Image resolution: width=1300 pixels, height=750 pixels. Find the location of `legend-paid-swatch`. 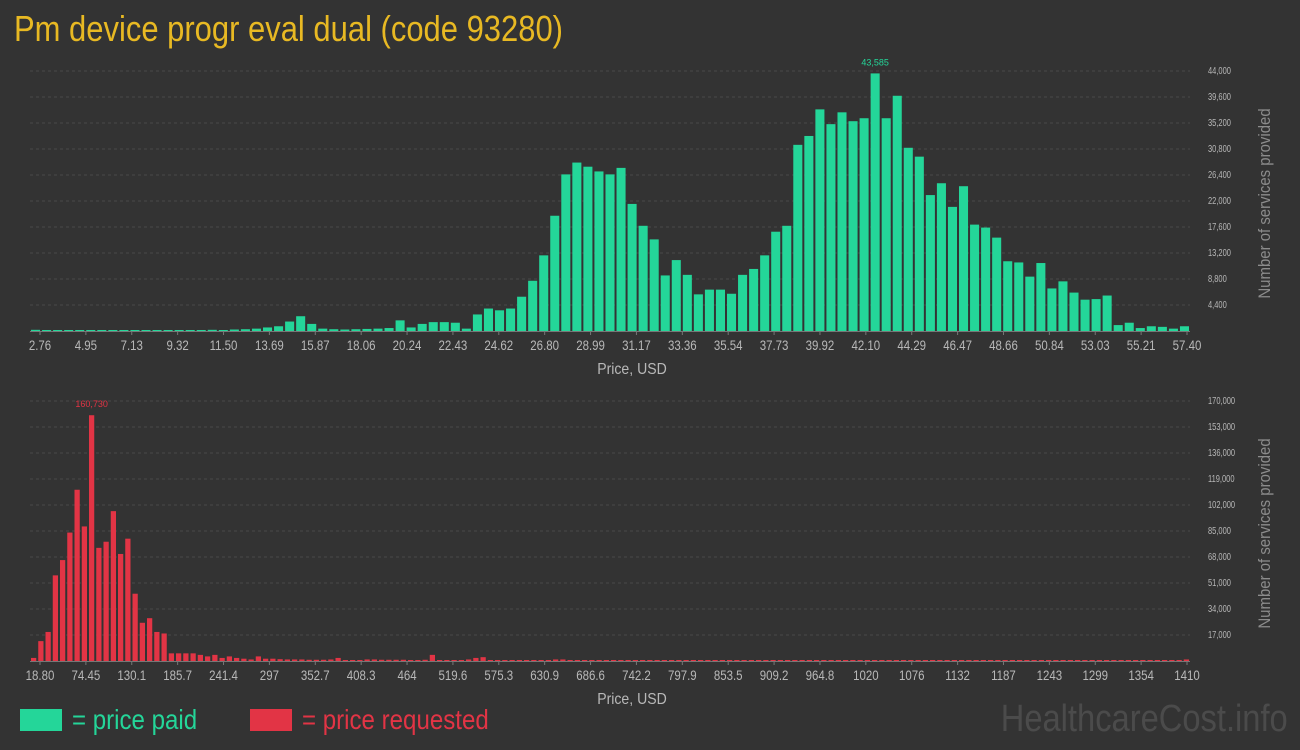

legend-paid-swatch is located at coordinates (41, 720).